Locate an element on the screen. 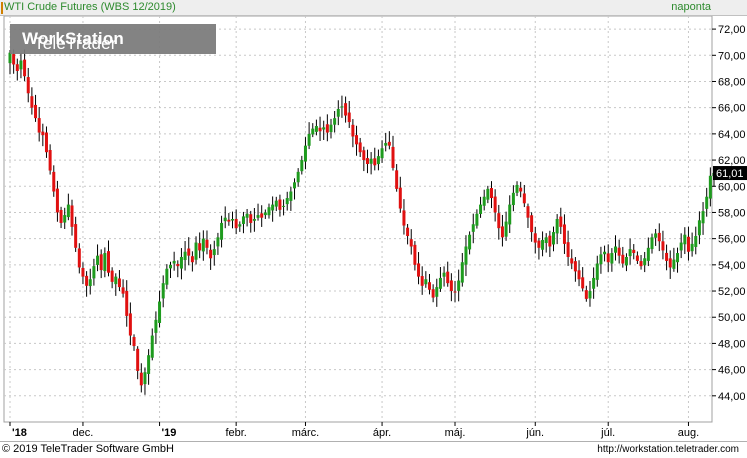  y-tick-label: 48,00 is located at coordinates (732, 344).